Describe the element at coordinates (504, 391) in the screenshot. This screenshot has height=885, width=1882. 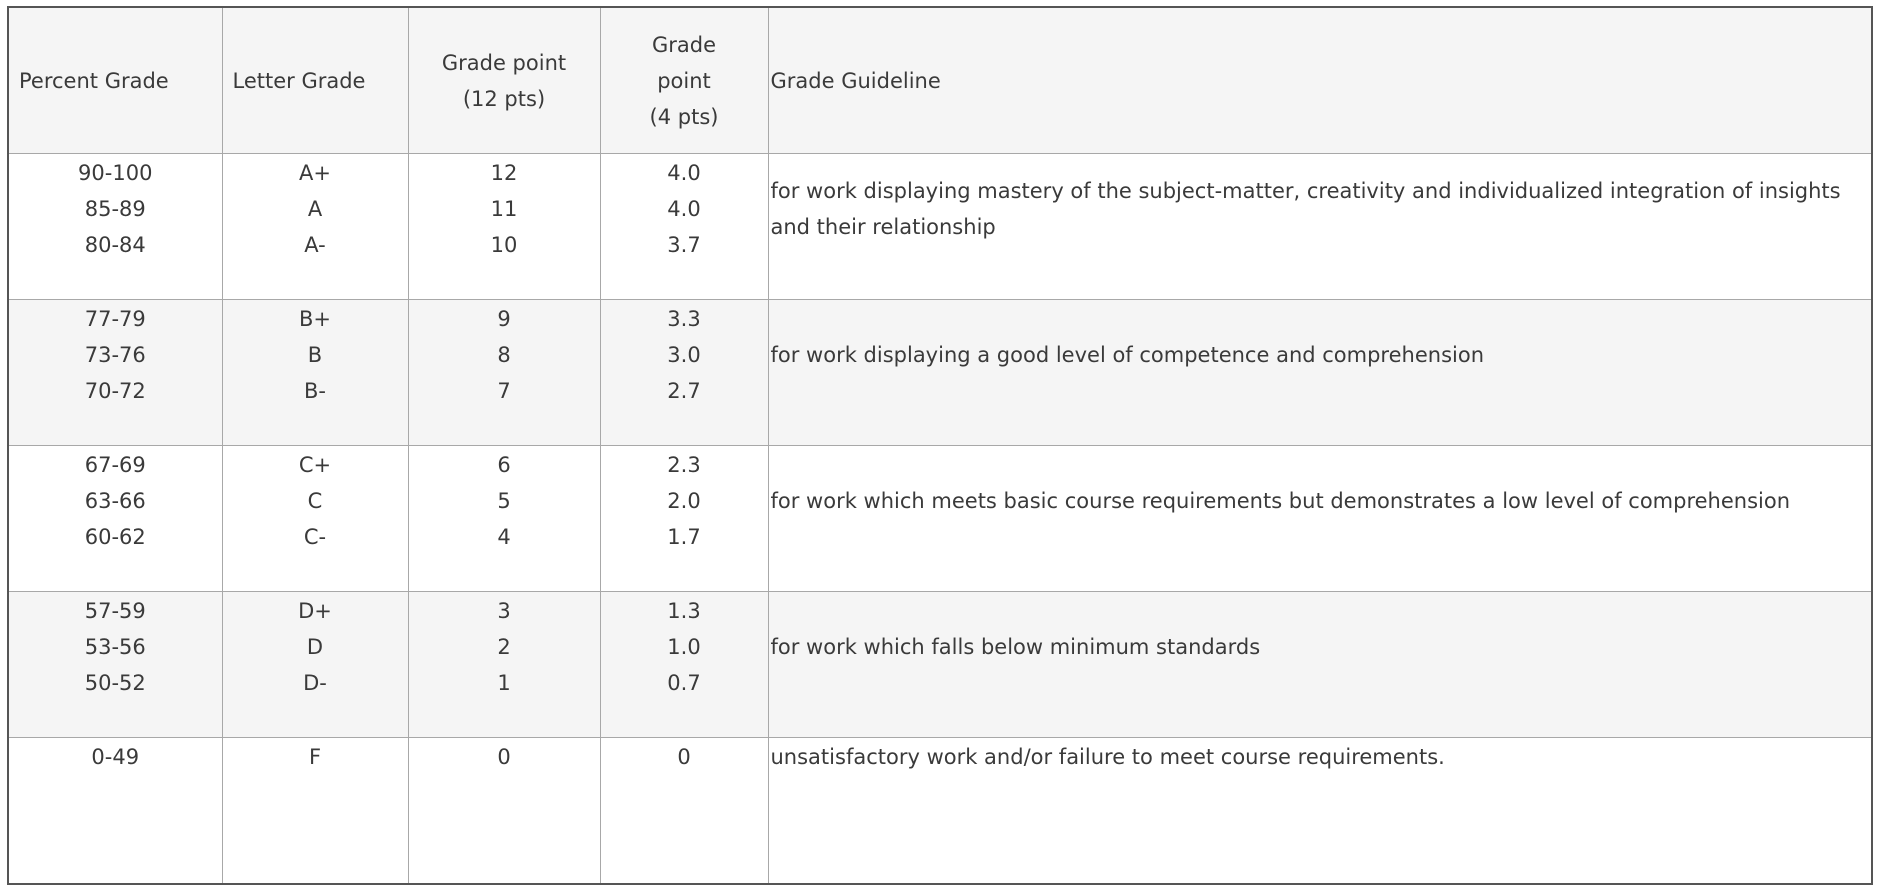
I see `cell-text: 7` at that location.